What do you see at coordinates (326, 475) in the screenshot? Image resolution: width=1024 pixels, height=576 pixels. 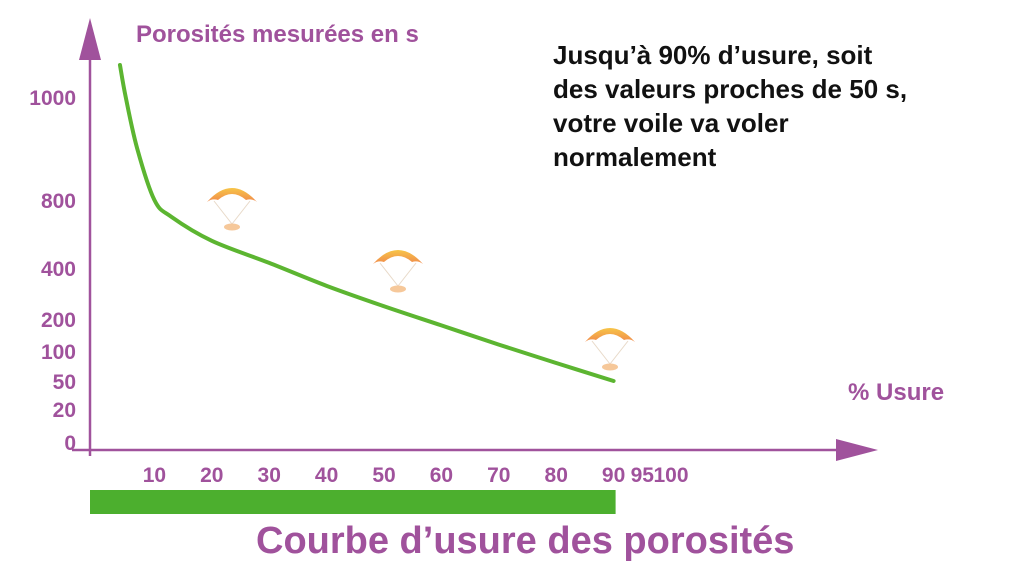 I see `x-tick-label: 40` at bounding box center [326, 475].